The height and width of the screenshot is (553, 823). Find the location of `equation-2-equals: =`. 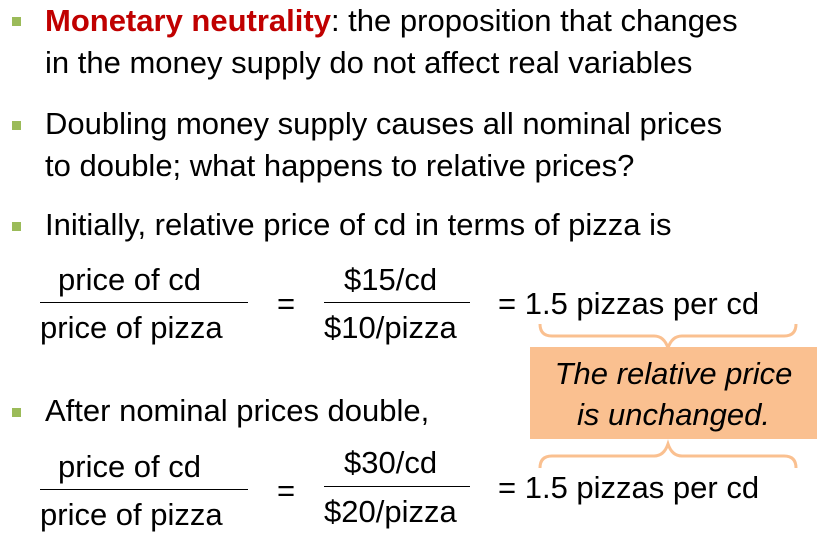

equation-2-equals: = is located at coordinates (286, 490).